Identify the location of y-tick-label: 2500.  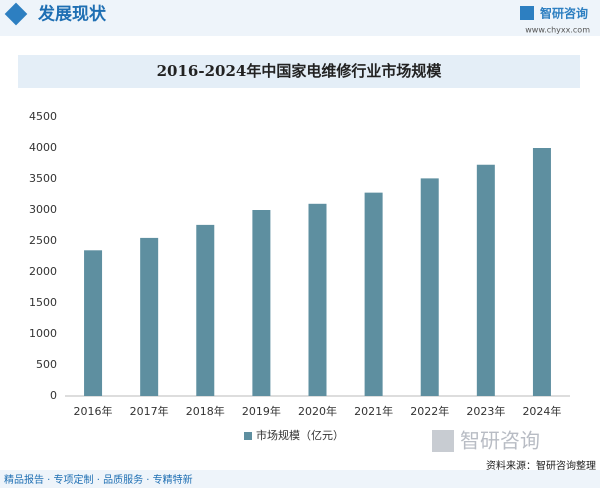
(43, 240).